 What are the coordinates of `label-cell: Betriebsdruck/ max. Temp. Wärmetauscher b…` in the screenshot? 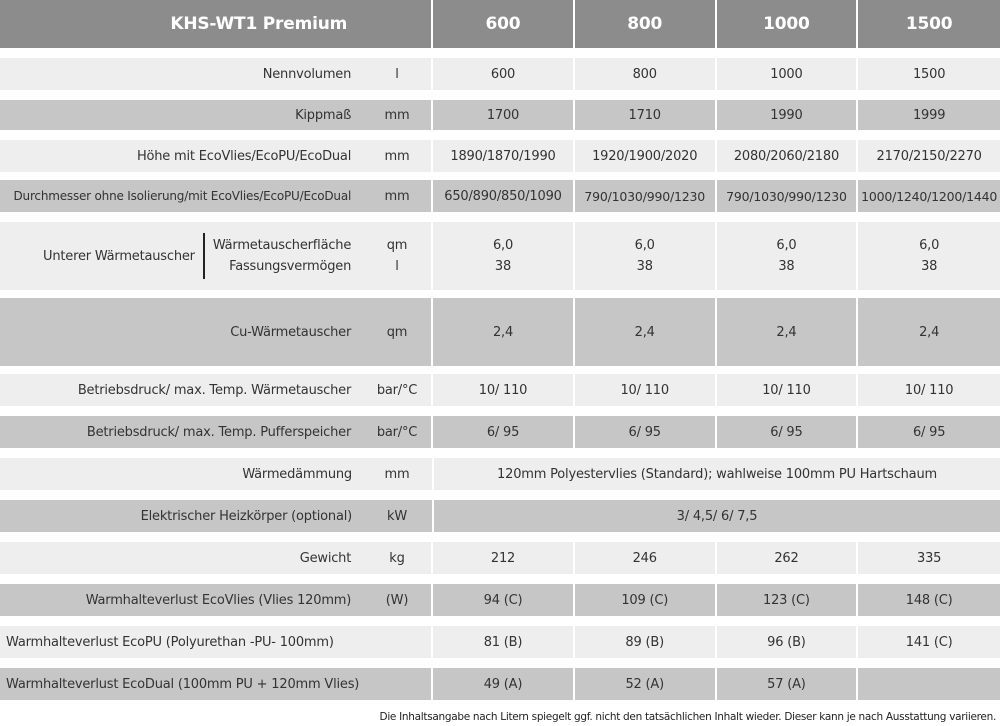 It's located at (216, 390).